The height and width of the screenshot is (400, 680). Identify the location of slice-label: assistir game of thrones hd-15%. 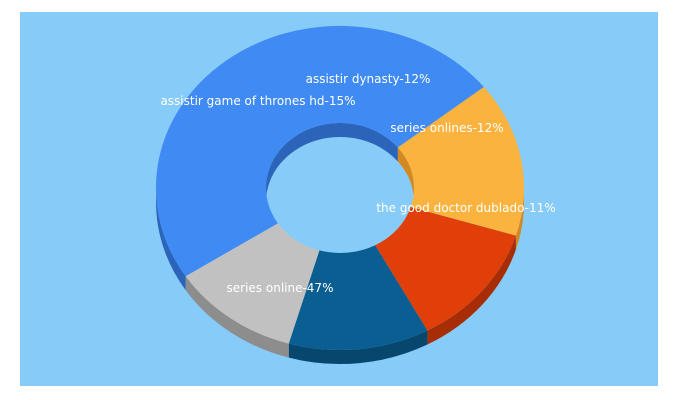
(257, 101).